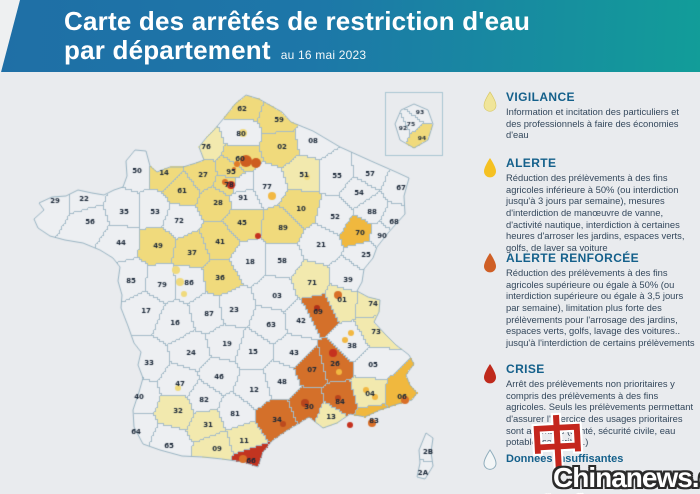 The height and width of the screenshot is (494, 700). What do you see at coordinates (525, 369) in the screenshot?
I see `legend-title-crise: CRISE` at bounding box center [525, 369].